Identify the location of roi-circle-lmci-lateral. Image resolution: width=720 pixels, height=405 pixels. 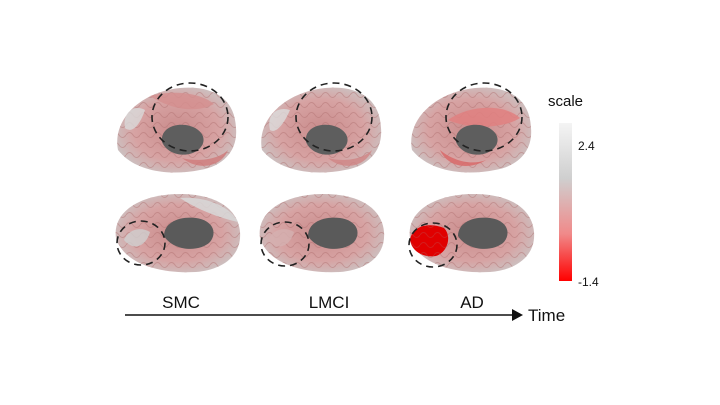
(334, 117).